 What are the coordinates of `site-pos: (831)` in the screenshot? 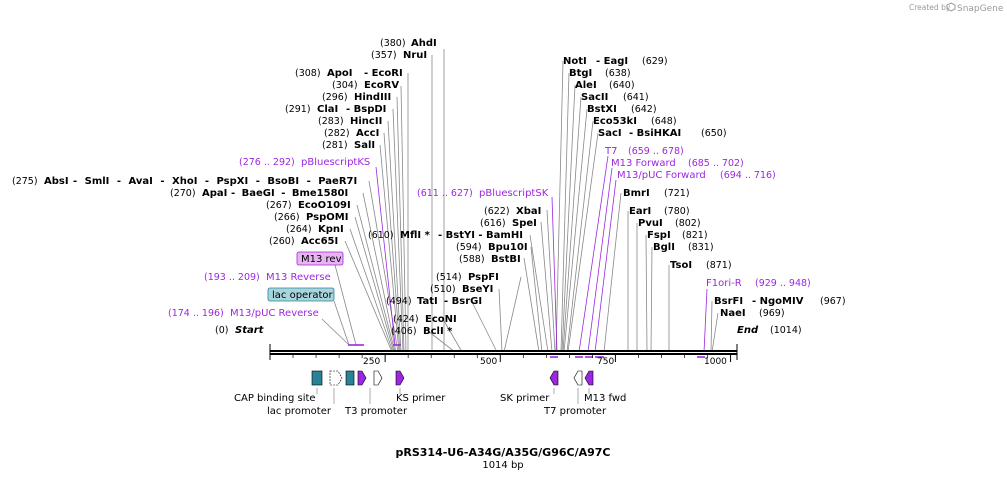 It's located at (701, 247).